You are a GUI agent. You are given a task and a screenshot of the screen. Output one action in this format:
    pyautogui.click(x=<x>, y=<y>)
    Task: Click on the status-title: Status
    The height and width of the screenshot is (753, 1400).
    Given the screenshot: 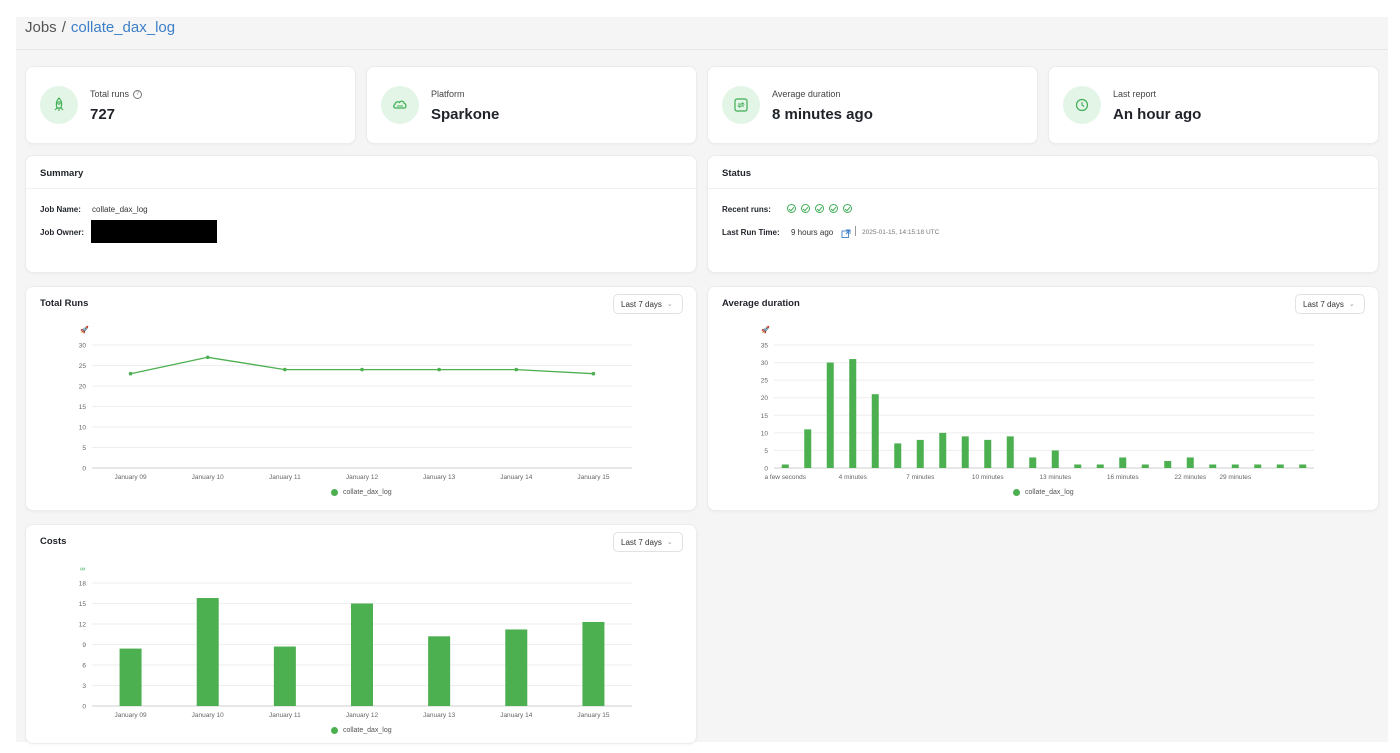 What is the action you would take?
    pyautogui.click(x=737, y=173)
    